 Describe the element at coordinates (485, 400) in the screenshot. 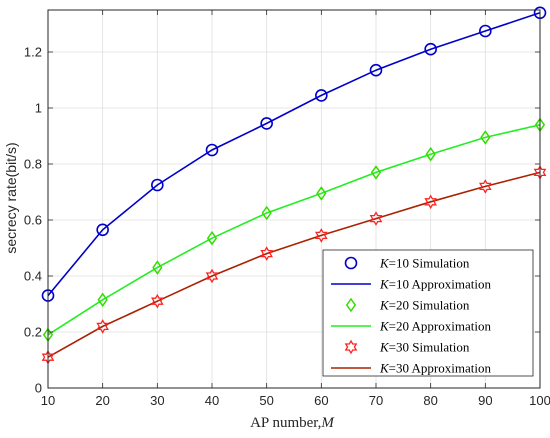

I see `x-tick-label: 90` at that location.